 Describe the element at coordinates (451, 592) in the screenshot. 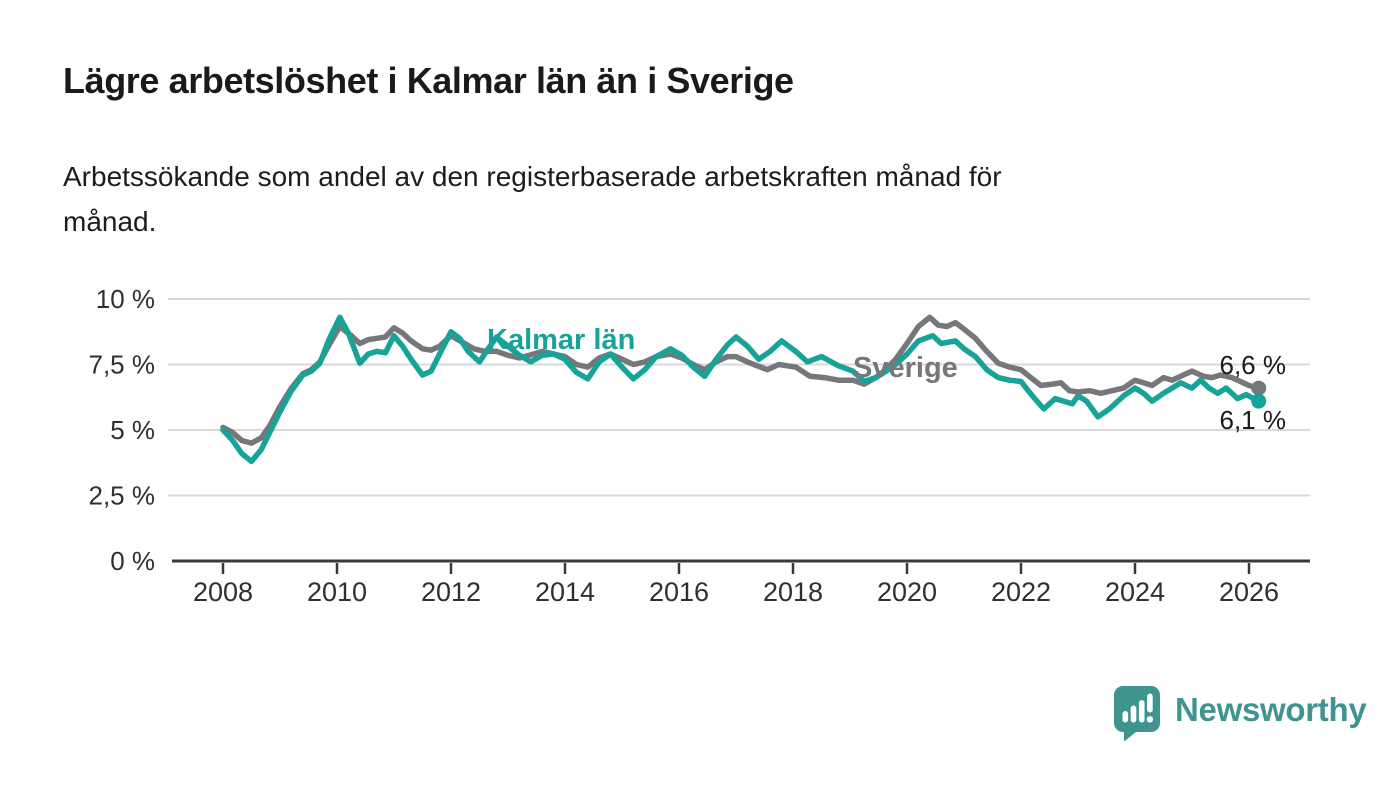

I see `x-tick-label: 2012` at that location.